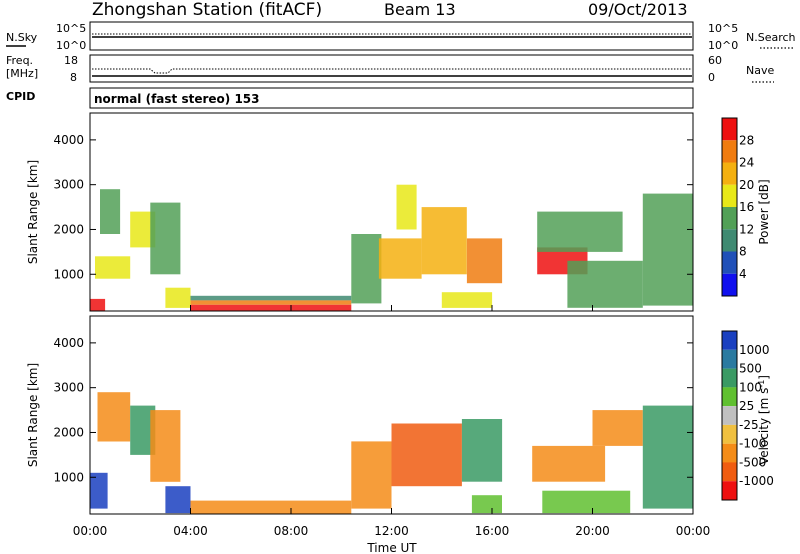 This screenshot has height=554, width=800. Describe the element at coordinates (746, 406) in the screenshot. I see `velocity-colorbar-tick-3: 25` at that location.